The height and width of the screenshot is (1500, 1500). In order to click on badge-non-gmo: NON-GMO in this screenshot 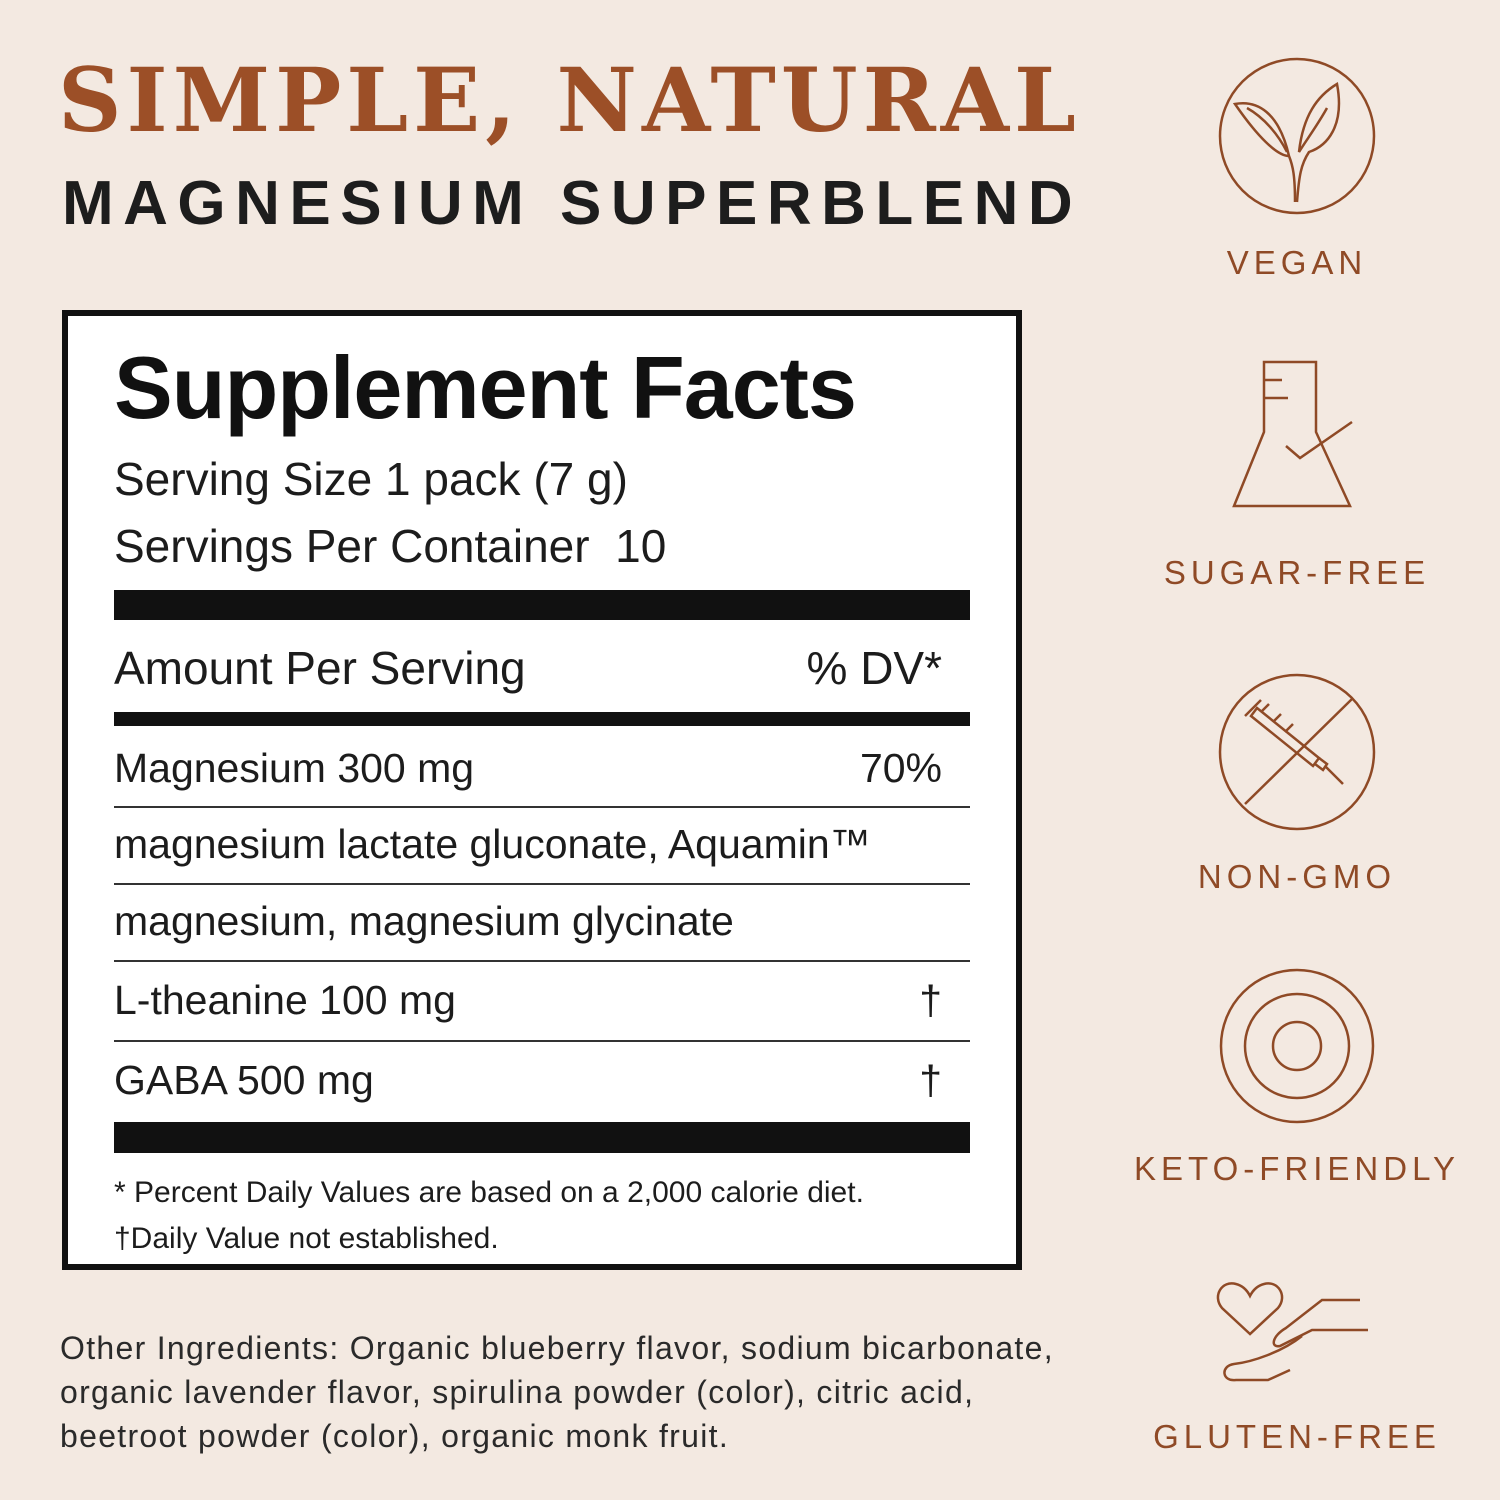, I will do `click(1297, 784)`.